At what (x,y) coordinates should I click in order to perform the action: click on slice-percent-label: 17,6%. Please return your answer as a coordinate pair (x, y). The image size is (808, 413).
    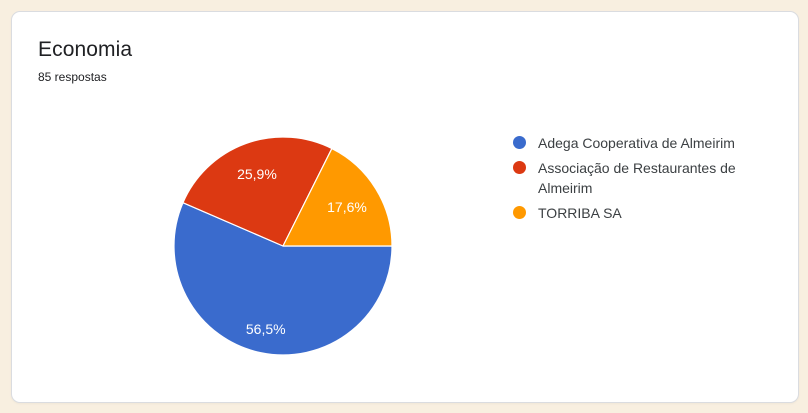
    Looking at the image, I should click on (347, 206).